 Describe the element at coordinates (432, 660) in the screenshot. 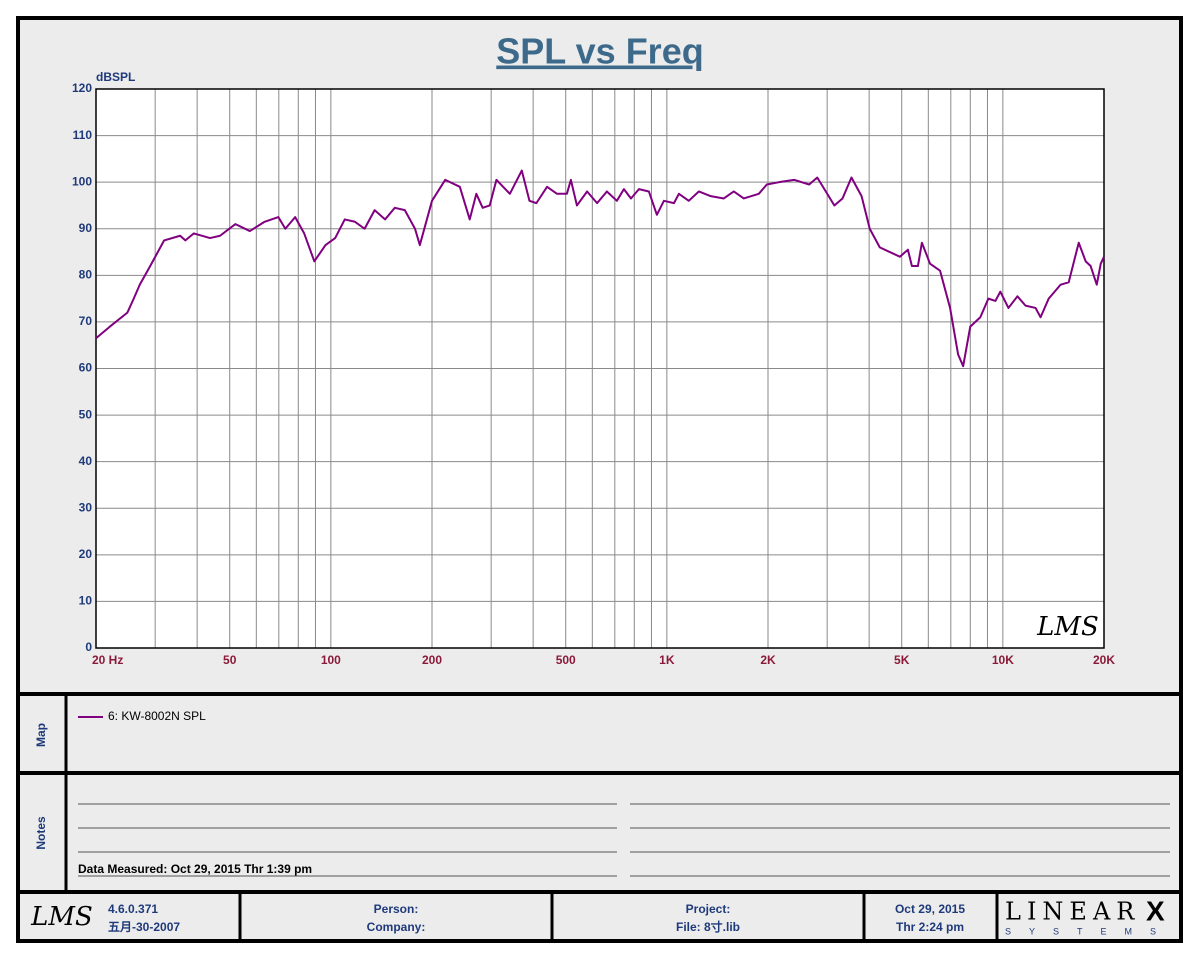

I see `x-tick-label: 200` at that location.